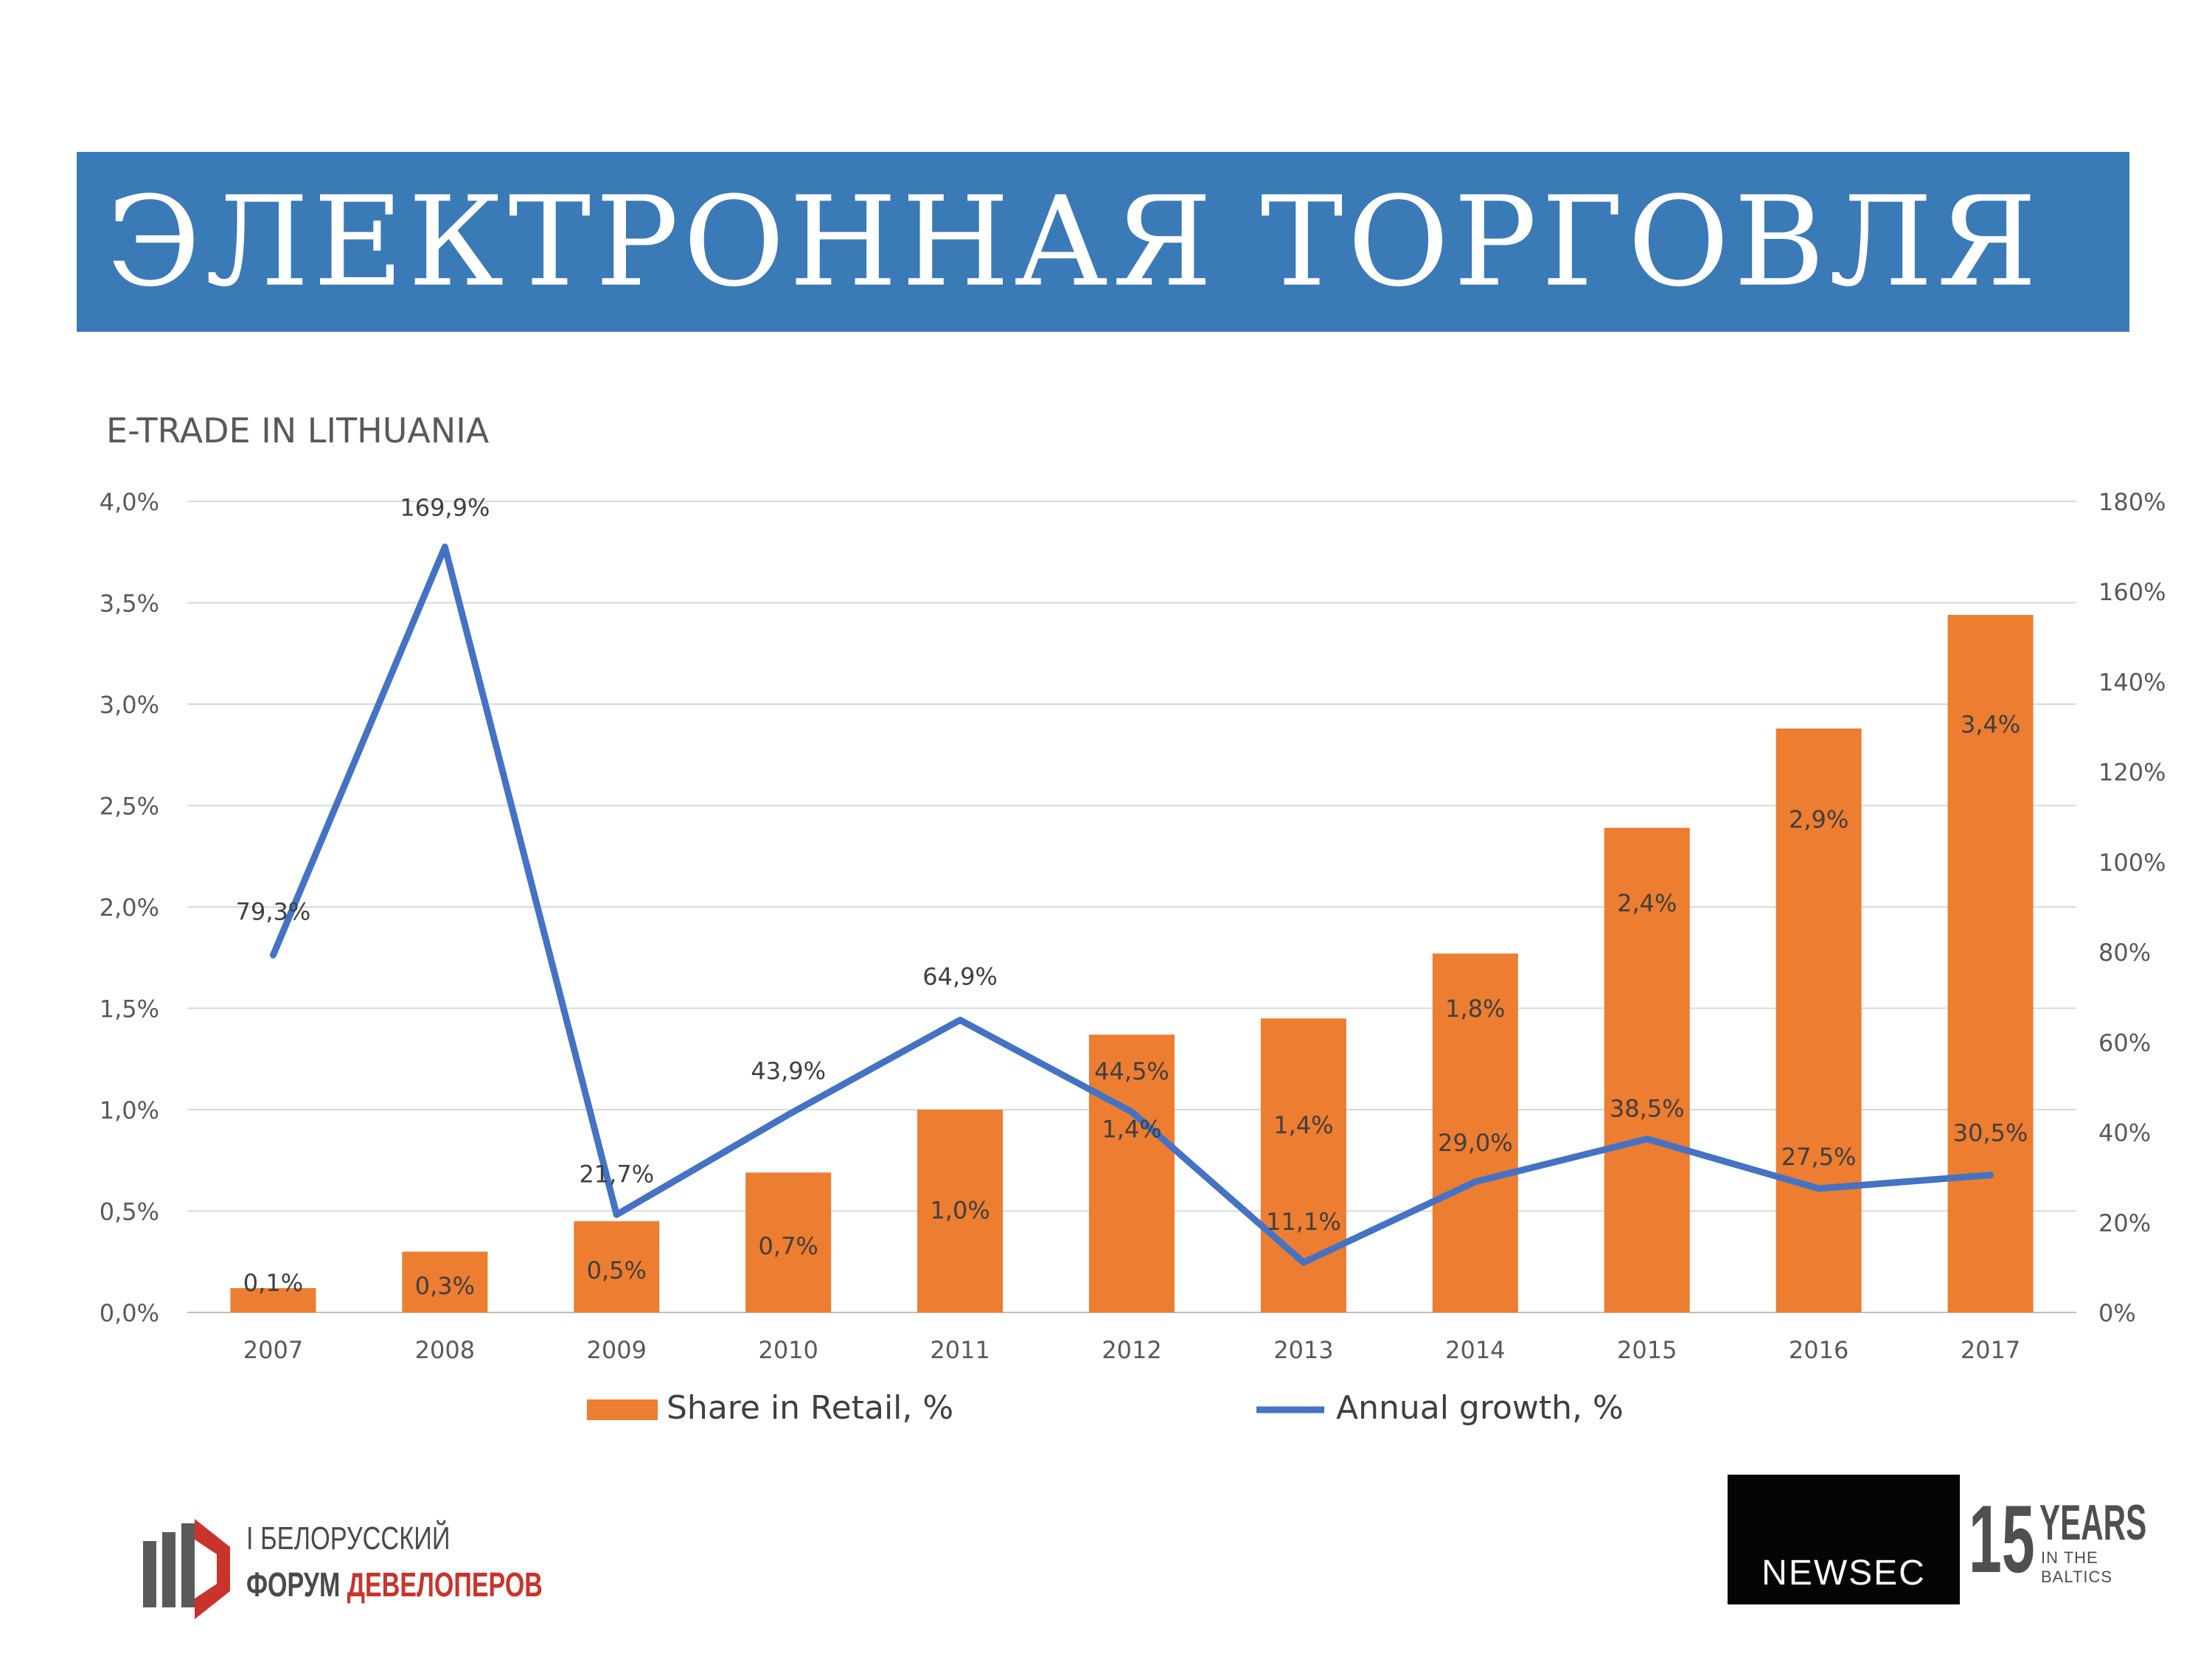 The width and height of the screenshot is (2212, 1659). Describe the element at coordinates (1990, 1133) in the screenshot. I see `line-data-label: 30,5%` at that location.